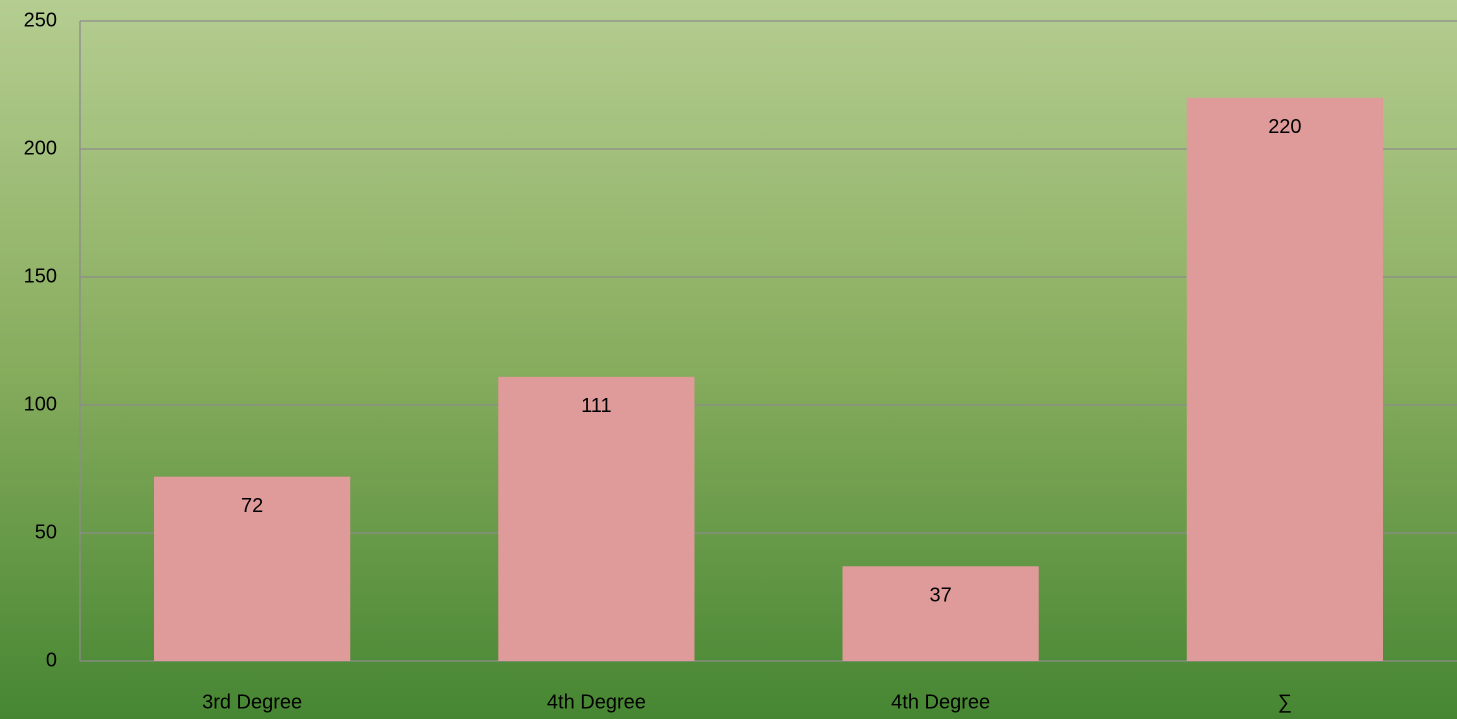 This screenshot has width=1457, height=719. What do you see at coordinates (1285, 702) in the screenshot?
I see `x-tick-label: ∑` at bounding box center [1285, 702].